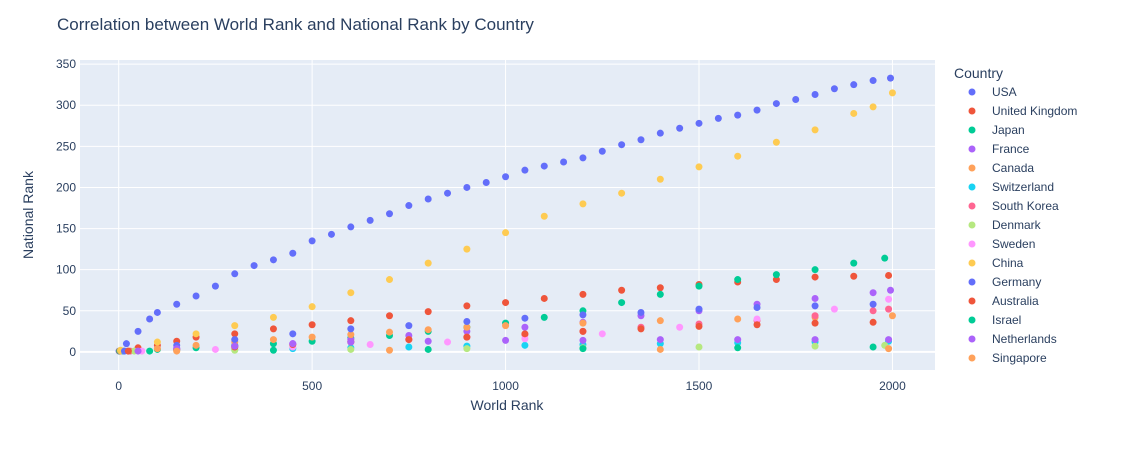 This screenshot has width=1138, height=455. Describe the element at coordinates (510, 386) in the screenshot. I see `x-tick-labels: 0 500 1000 1500 2000` at that location.